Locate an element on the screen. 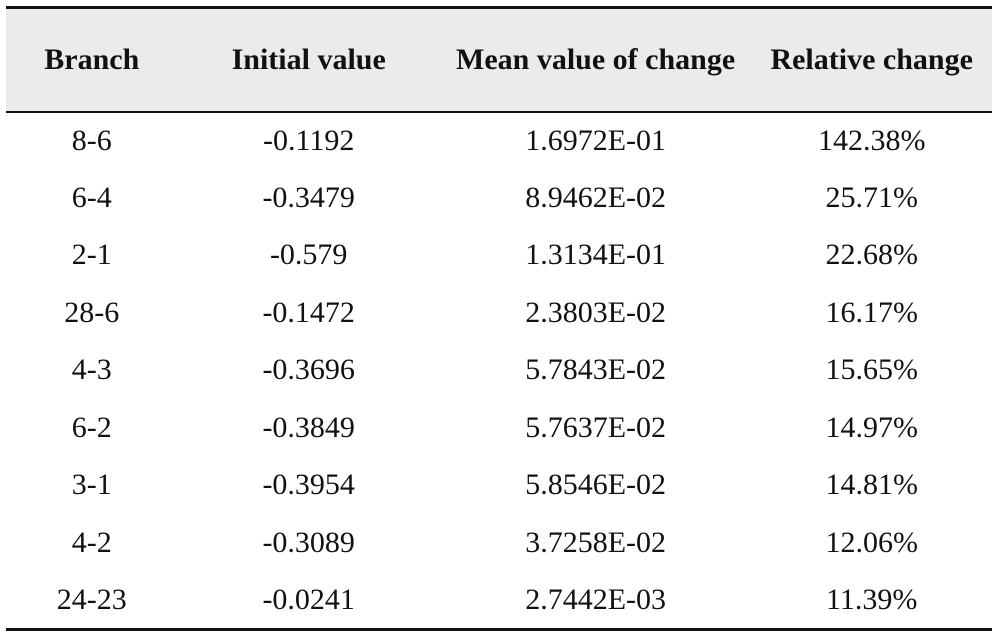 This screenshot has width=1002, height=636. cell-branch: 2-1 is located at coordinates (91, 255).